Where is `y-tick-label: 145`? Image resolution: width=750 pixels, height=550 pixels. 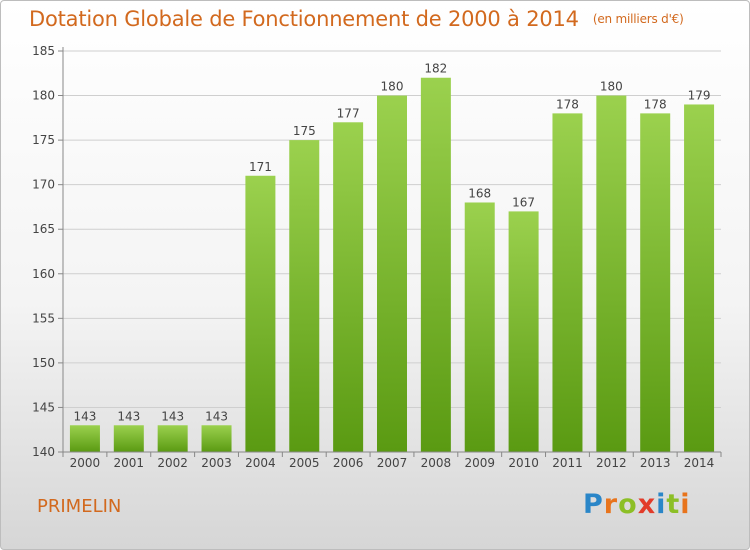 y-tick-label: 145 is located at coordinates (43, 407).